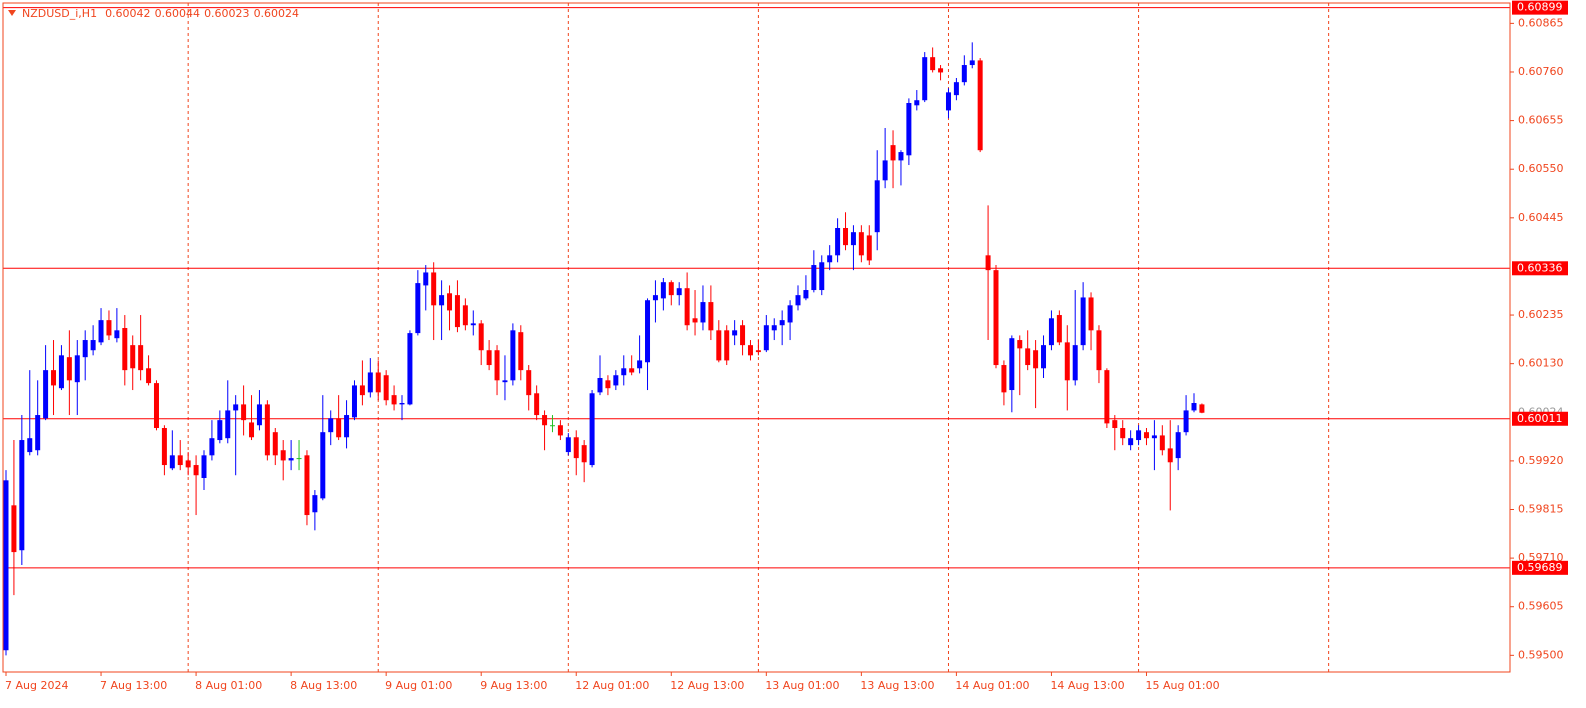  What do you see at coordinates (1541, 120) in the screenshot?
I see `y-tick-label: 0.60655` at bounding box center [1541, 120].